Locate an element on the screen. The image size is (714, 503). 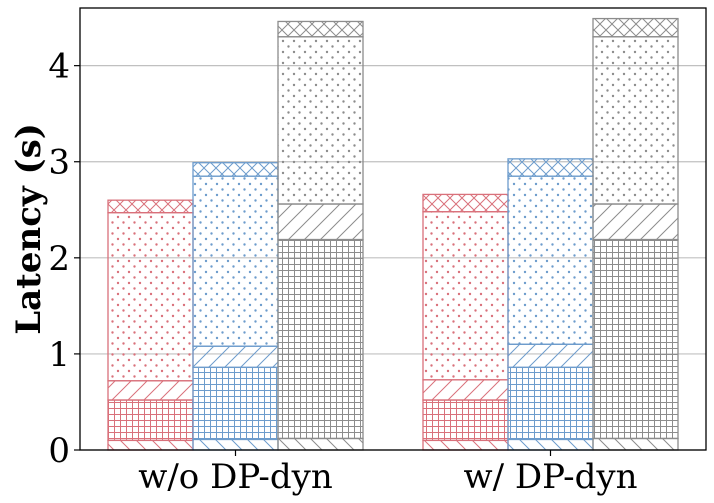
x-tick-label: w/ DP-dyn is located at coordinates (550, 477).